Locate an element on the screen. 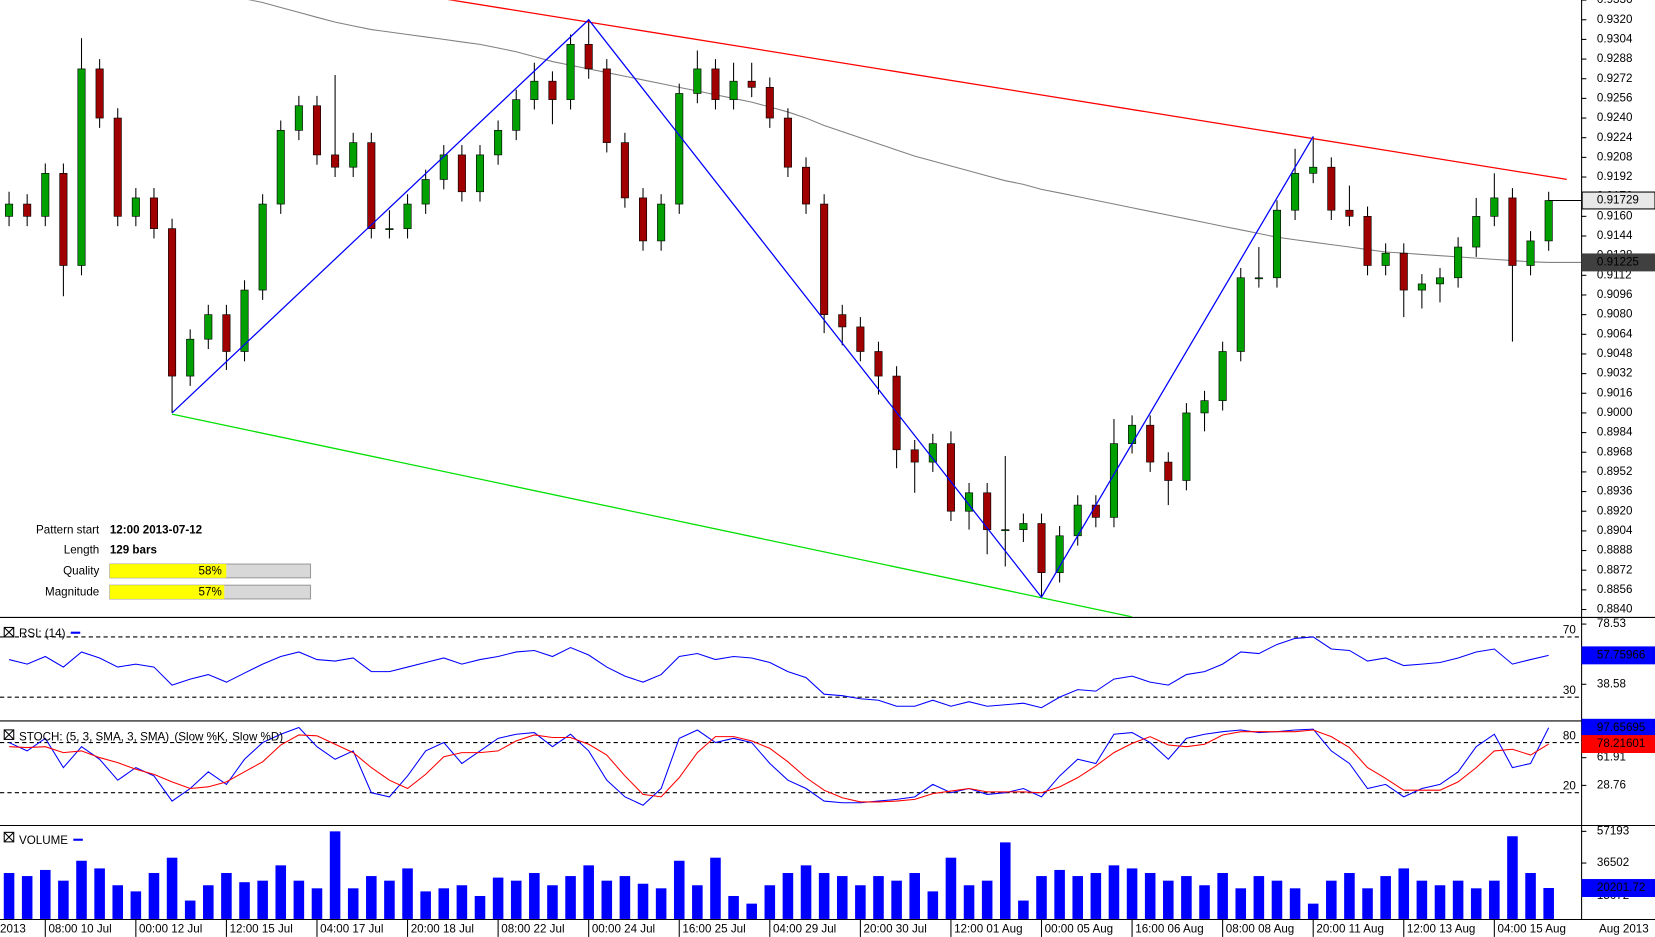 The height and width of the screenshot is (937, 1655). y-tick-label: 0.9112 is located at coordinates (1614, 274).